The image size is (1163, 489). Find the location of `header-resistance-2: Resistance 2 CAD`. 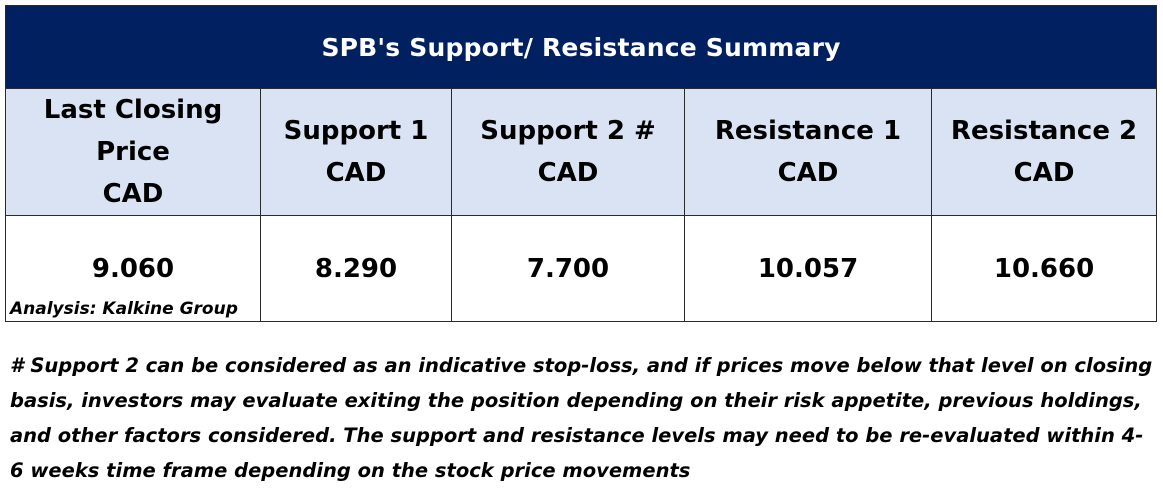

header-resistance-2: Resistance 2 CAD is located at coordinates (1044, 152).